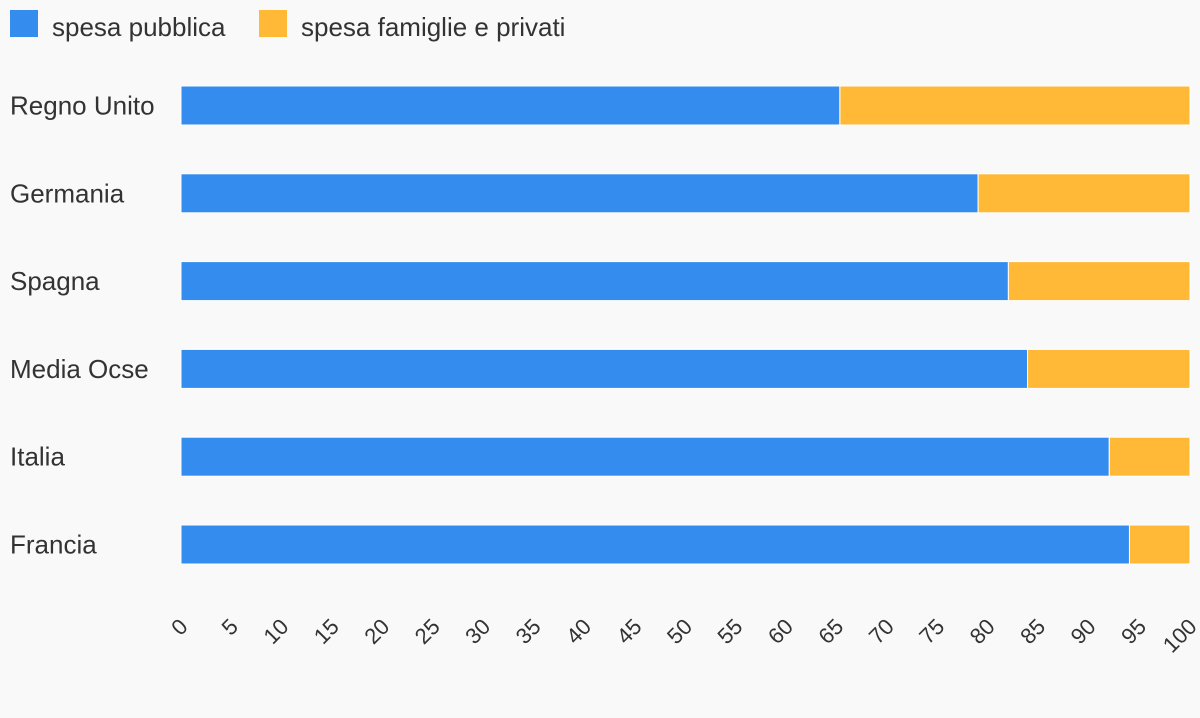 The width and height of the screenshot is (1200, 718). Describe the element at coordinates (53, 545) in the screenshot. I see `category-label: Francia` at that location.